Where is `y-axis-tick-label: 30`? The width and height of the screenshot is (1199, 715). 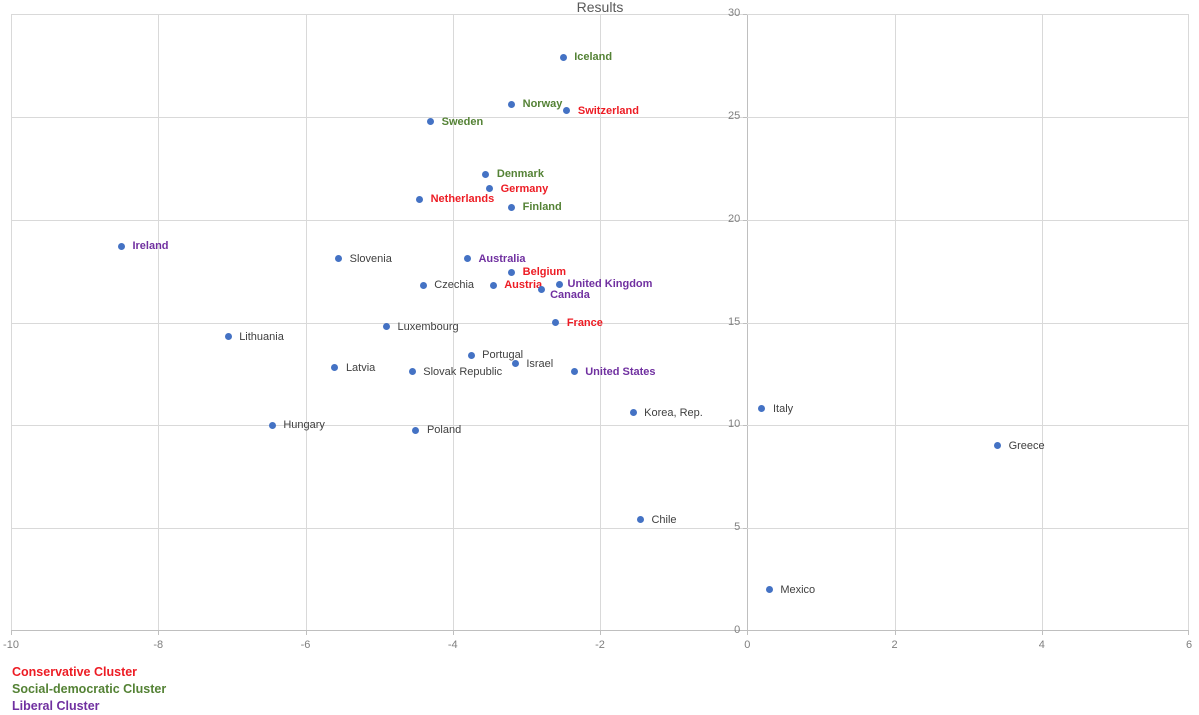
y-axis-tick-label: 30 is located at coordinates (734, 13).